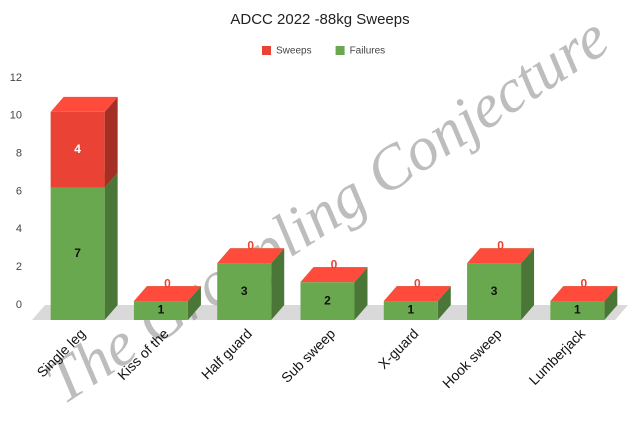 This screenshot has width=640, height=421. I want to click on data-label: 2, so click(327, 300).